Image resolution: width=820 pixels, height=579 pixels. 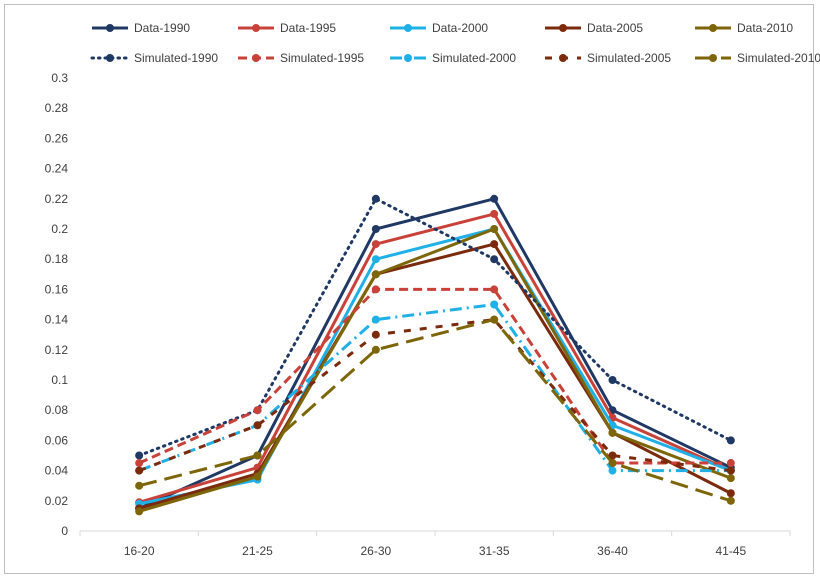 What do you see at coordinates (612, 551) in the screenshot?
I see `x-tick-label: 36-40` at bounding box center [612, 551].